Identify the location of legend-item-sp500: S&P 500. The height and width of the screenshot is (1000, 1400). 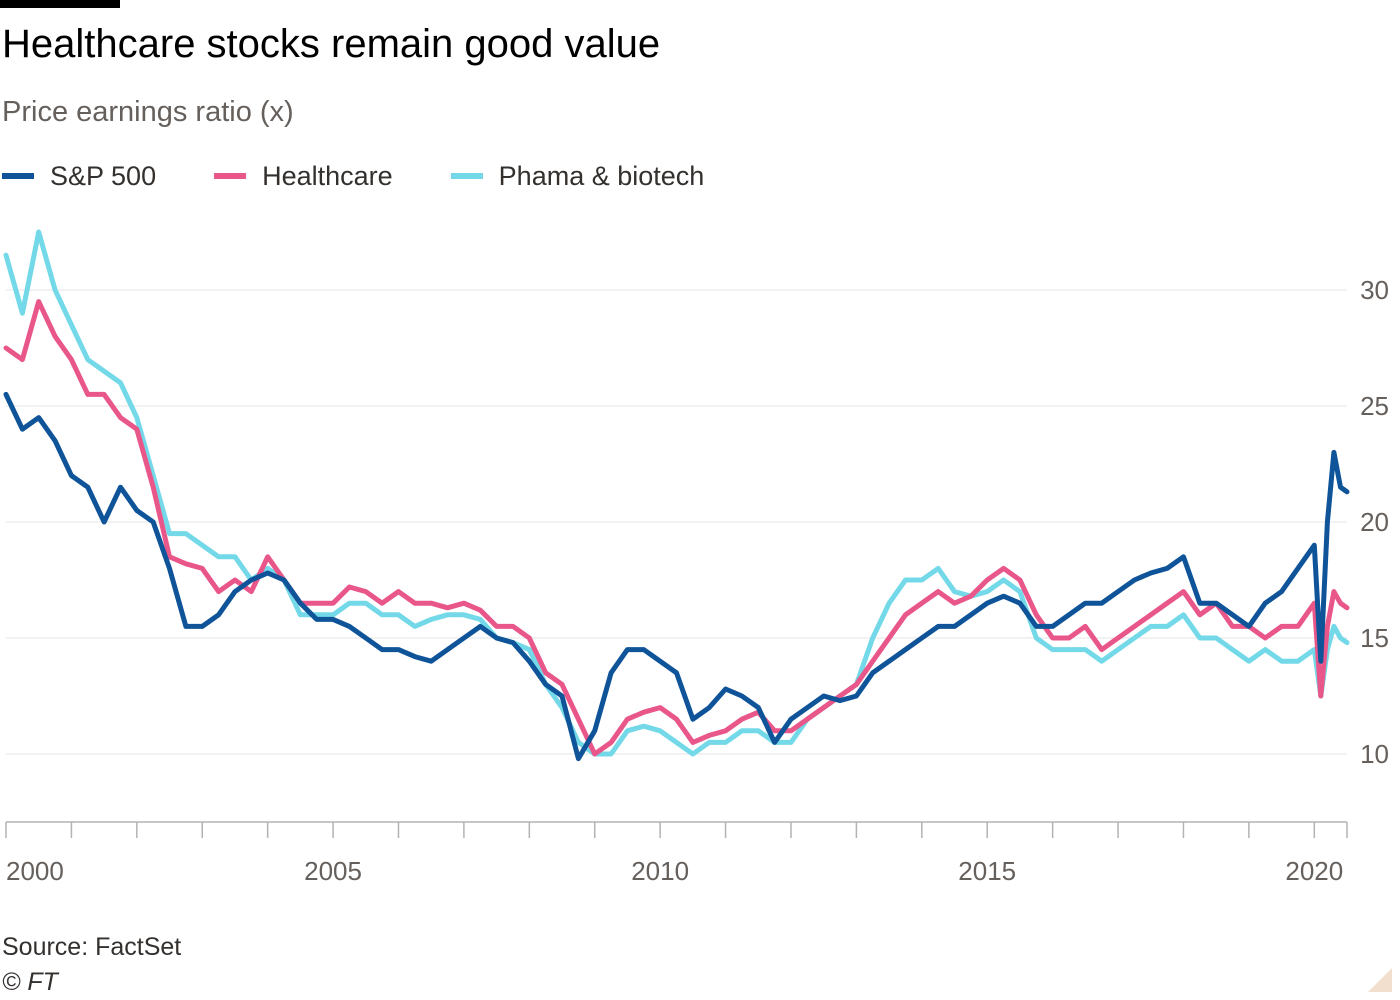
(79, 176).